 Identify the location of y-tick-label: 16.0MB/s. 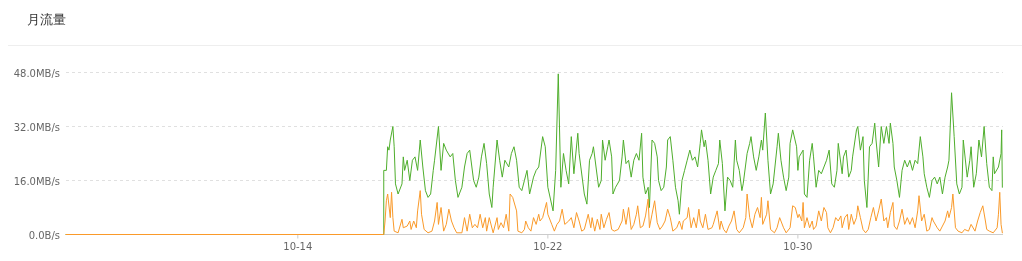
(36, 181).